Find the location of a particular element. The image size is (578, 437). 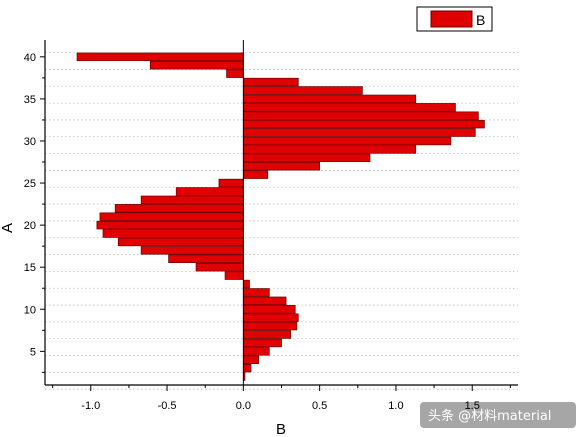

y-axis-title: A is located at coordinates (8, 228).